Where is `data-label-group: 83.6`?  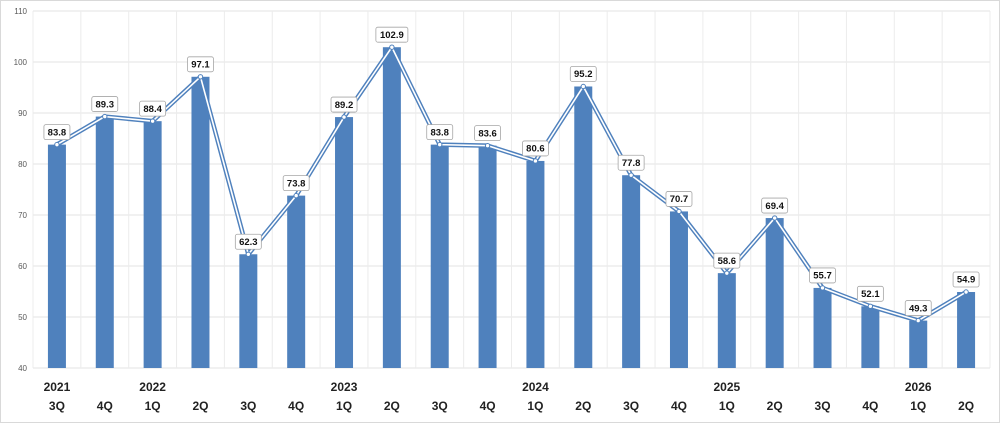 data-label-group: 83.6 is located at coordinates (487, 133).